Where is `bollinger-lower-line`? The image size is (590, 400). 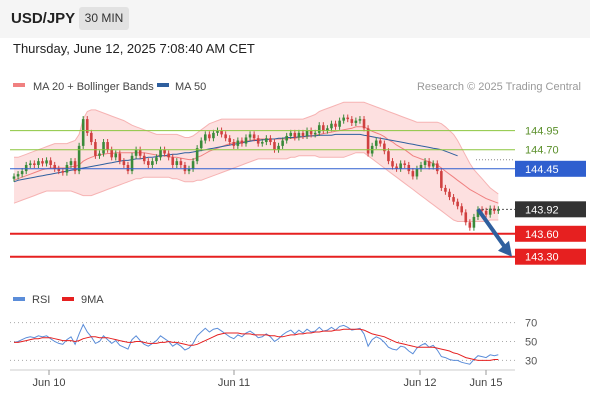 bollinger-lower-line is located at coordinates (256, 187).